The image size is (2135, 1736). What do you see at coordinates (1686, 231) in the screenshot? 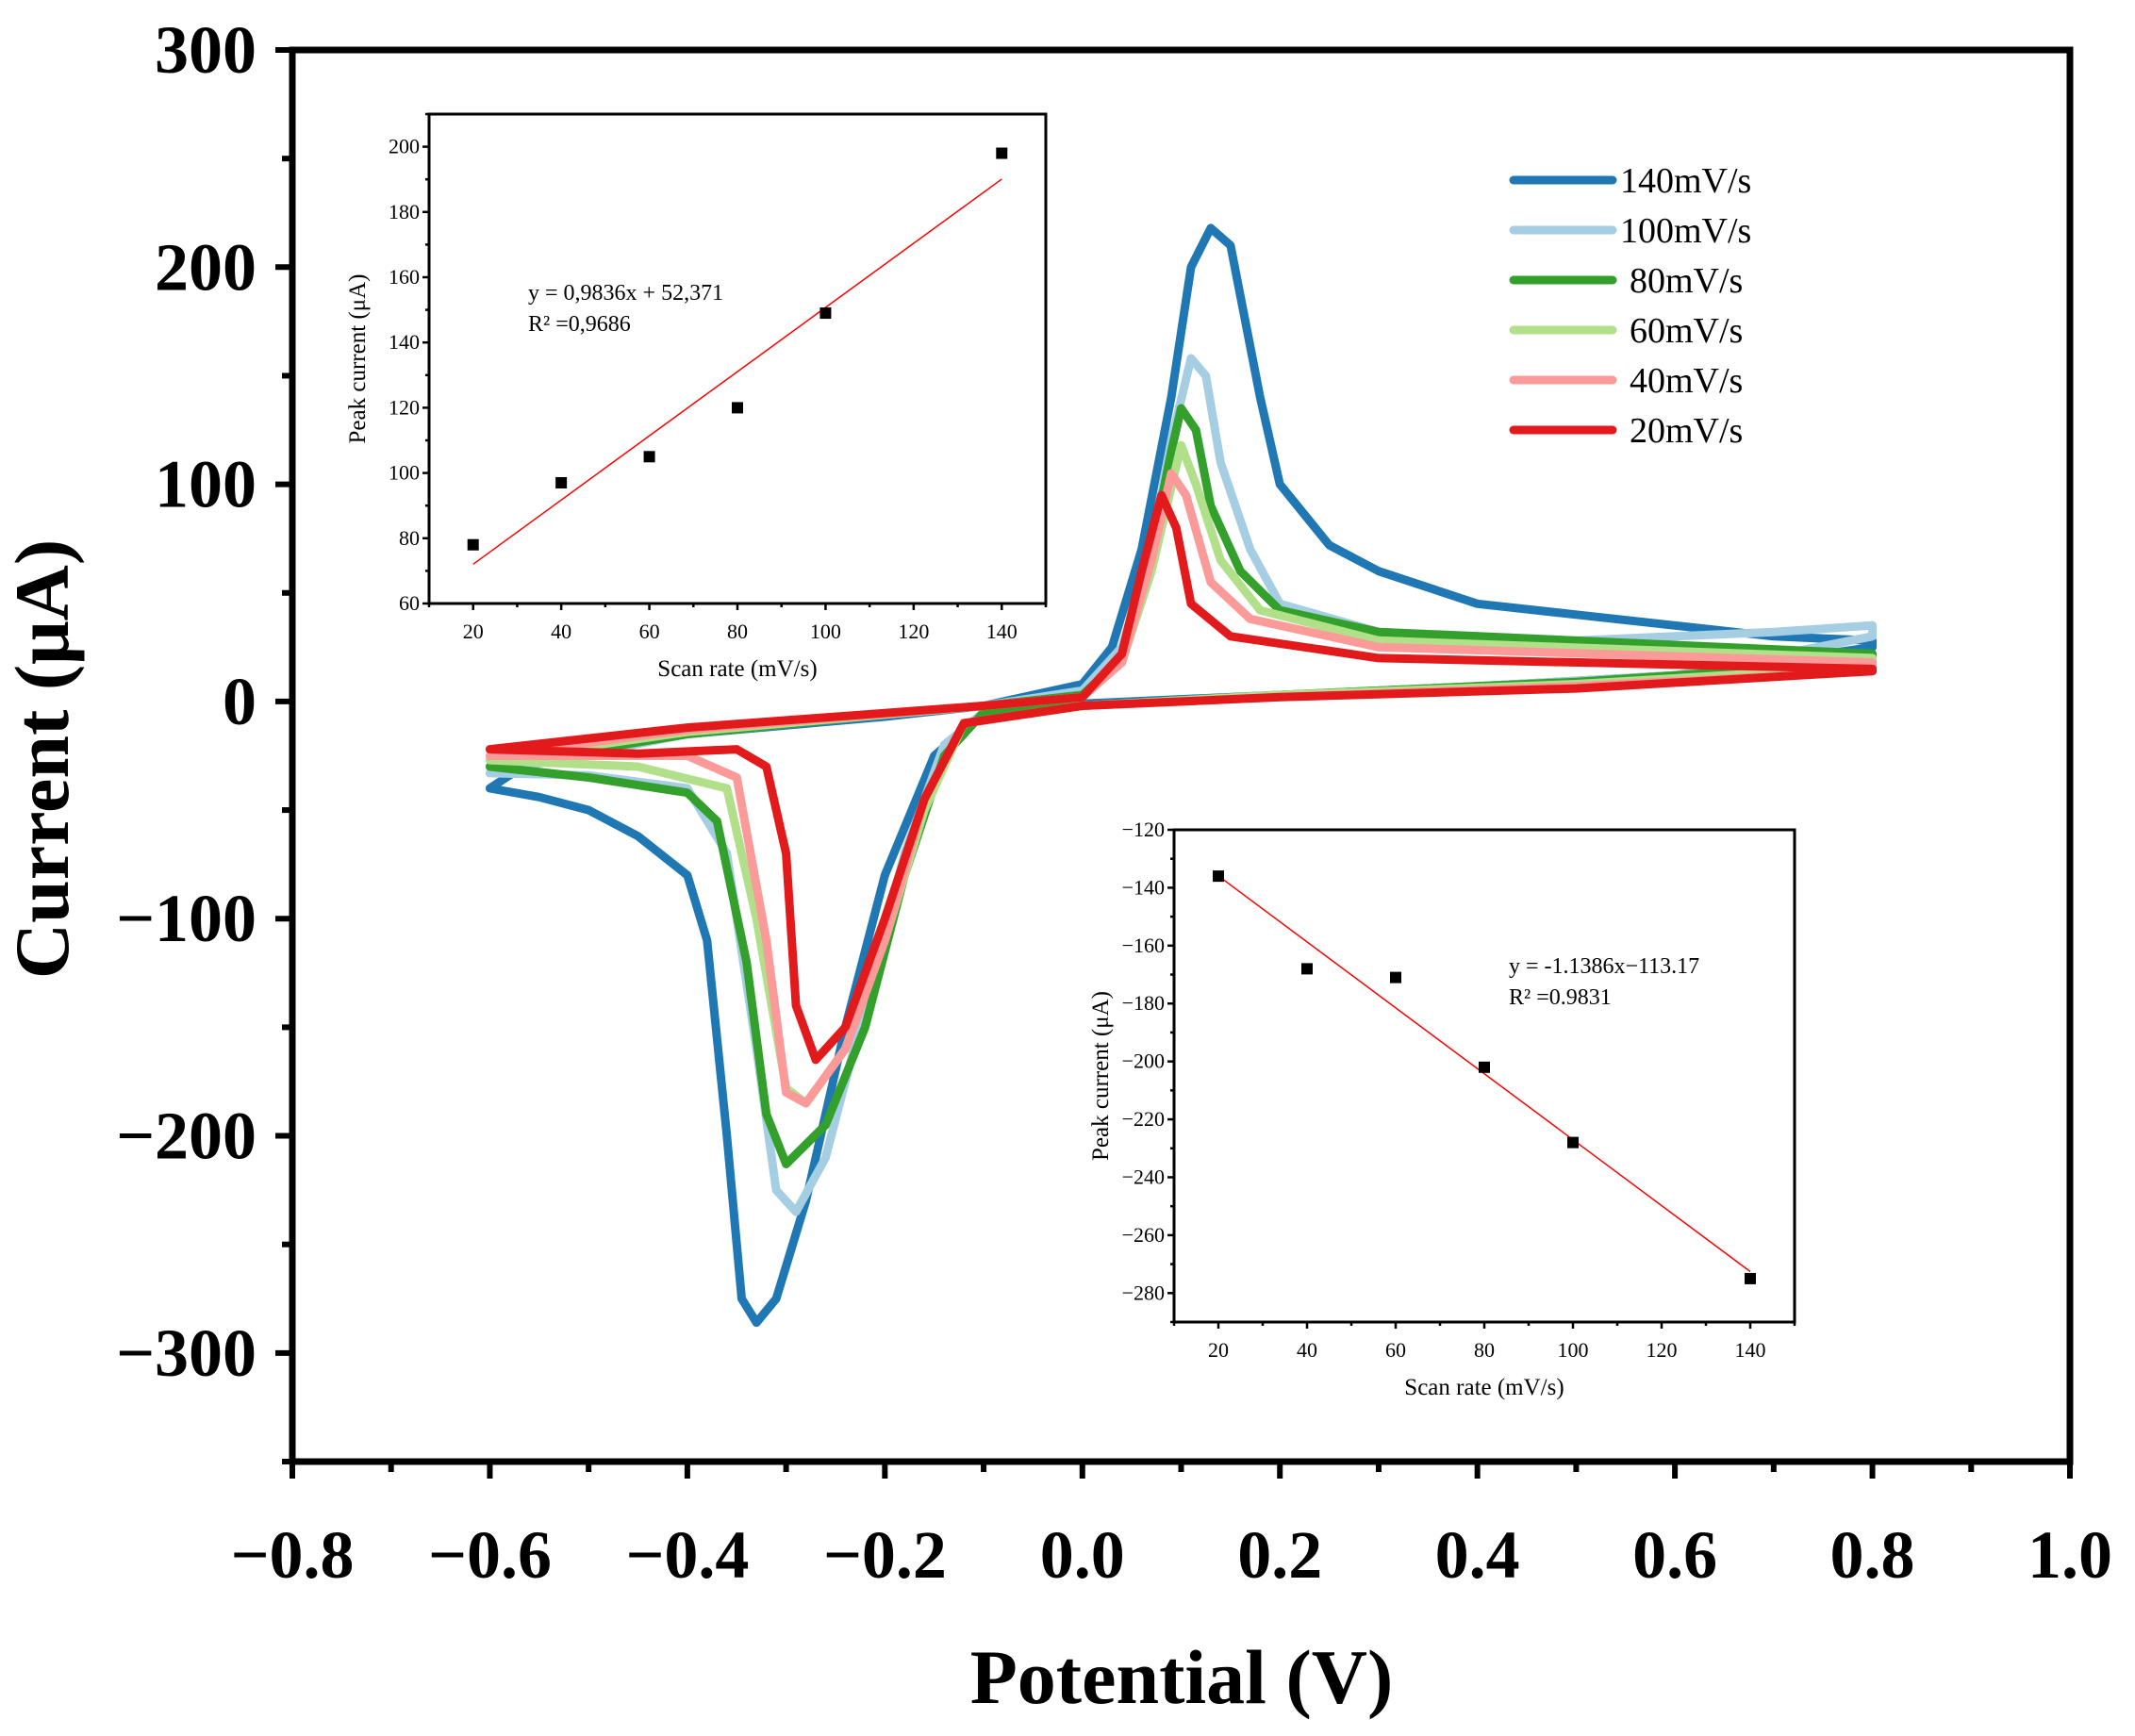
I see `legend-label: 100mV/s` at bounding box center [1686, 231].